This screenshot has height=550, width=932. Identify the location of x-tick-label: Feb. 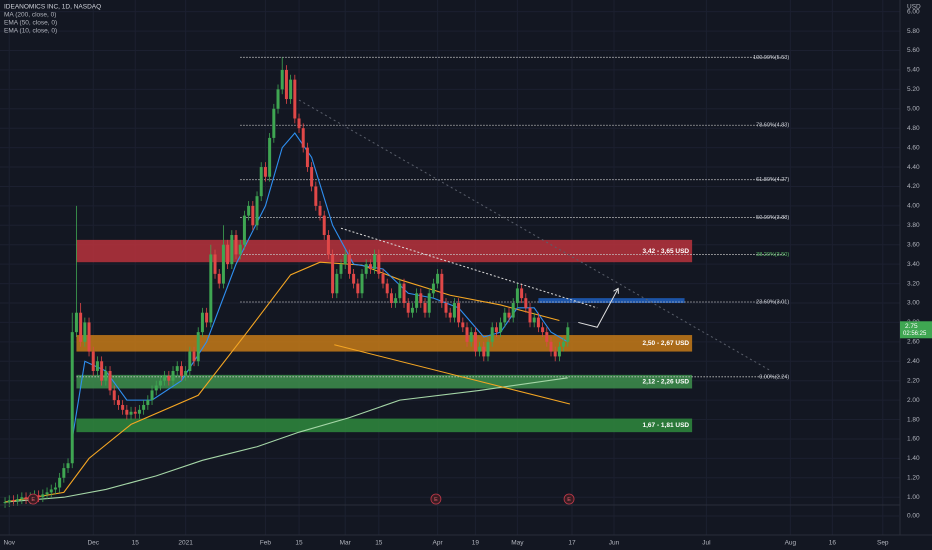
(266, 543).